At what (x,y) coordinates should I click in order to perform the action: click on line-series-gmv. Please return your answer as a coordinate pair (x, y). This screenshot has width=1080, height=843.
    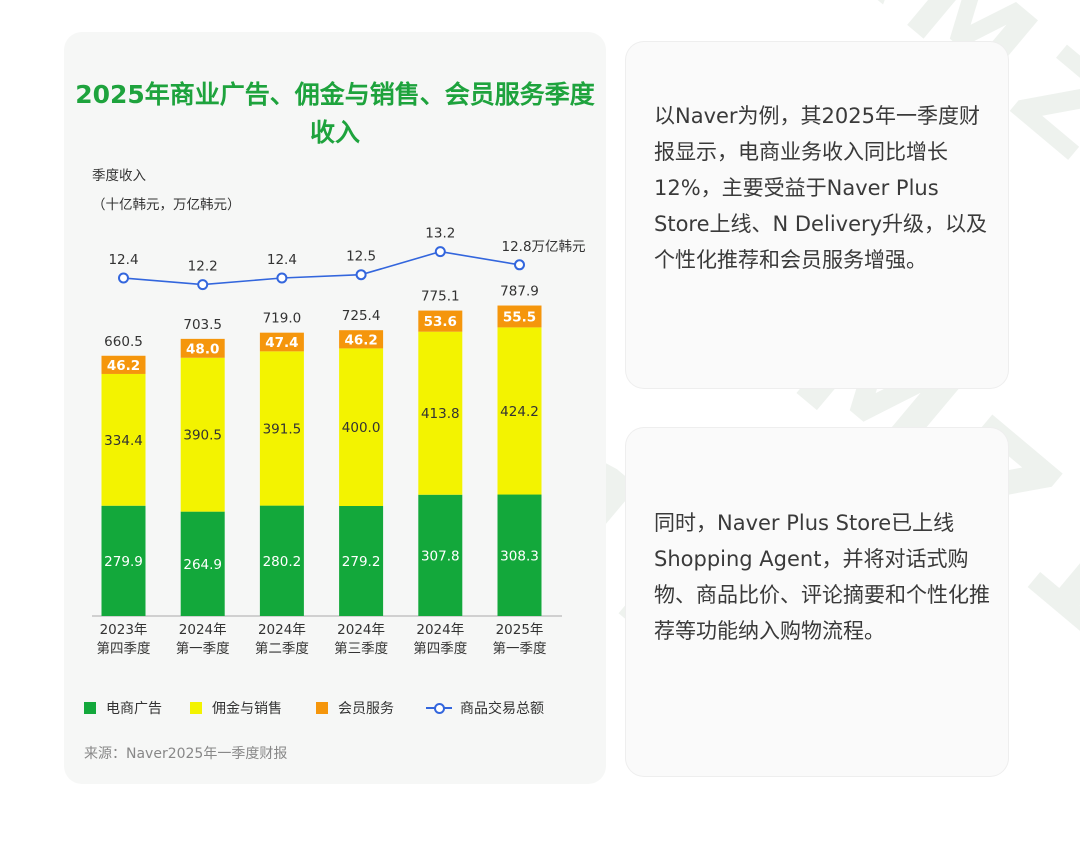
    Looking at the image, I should click on (321, 268).